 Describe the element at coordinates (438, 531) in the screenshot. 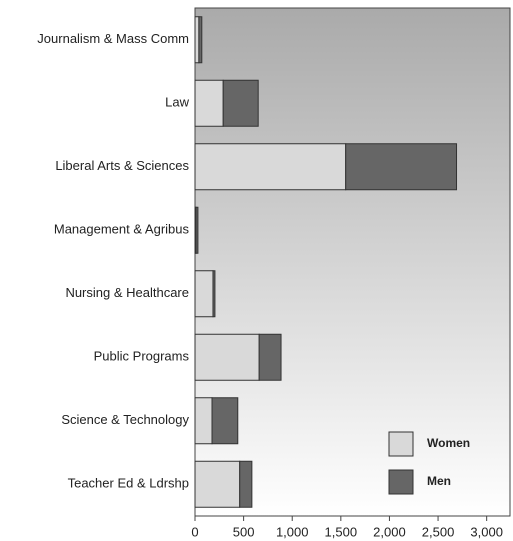

I see `x-tick-label: 2,500` at that location.